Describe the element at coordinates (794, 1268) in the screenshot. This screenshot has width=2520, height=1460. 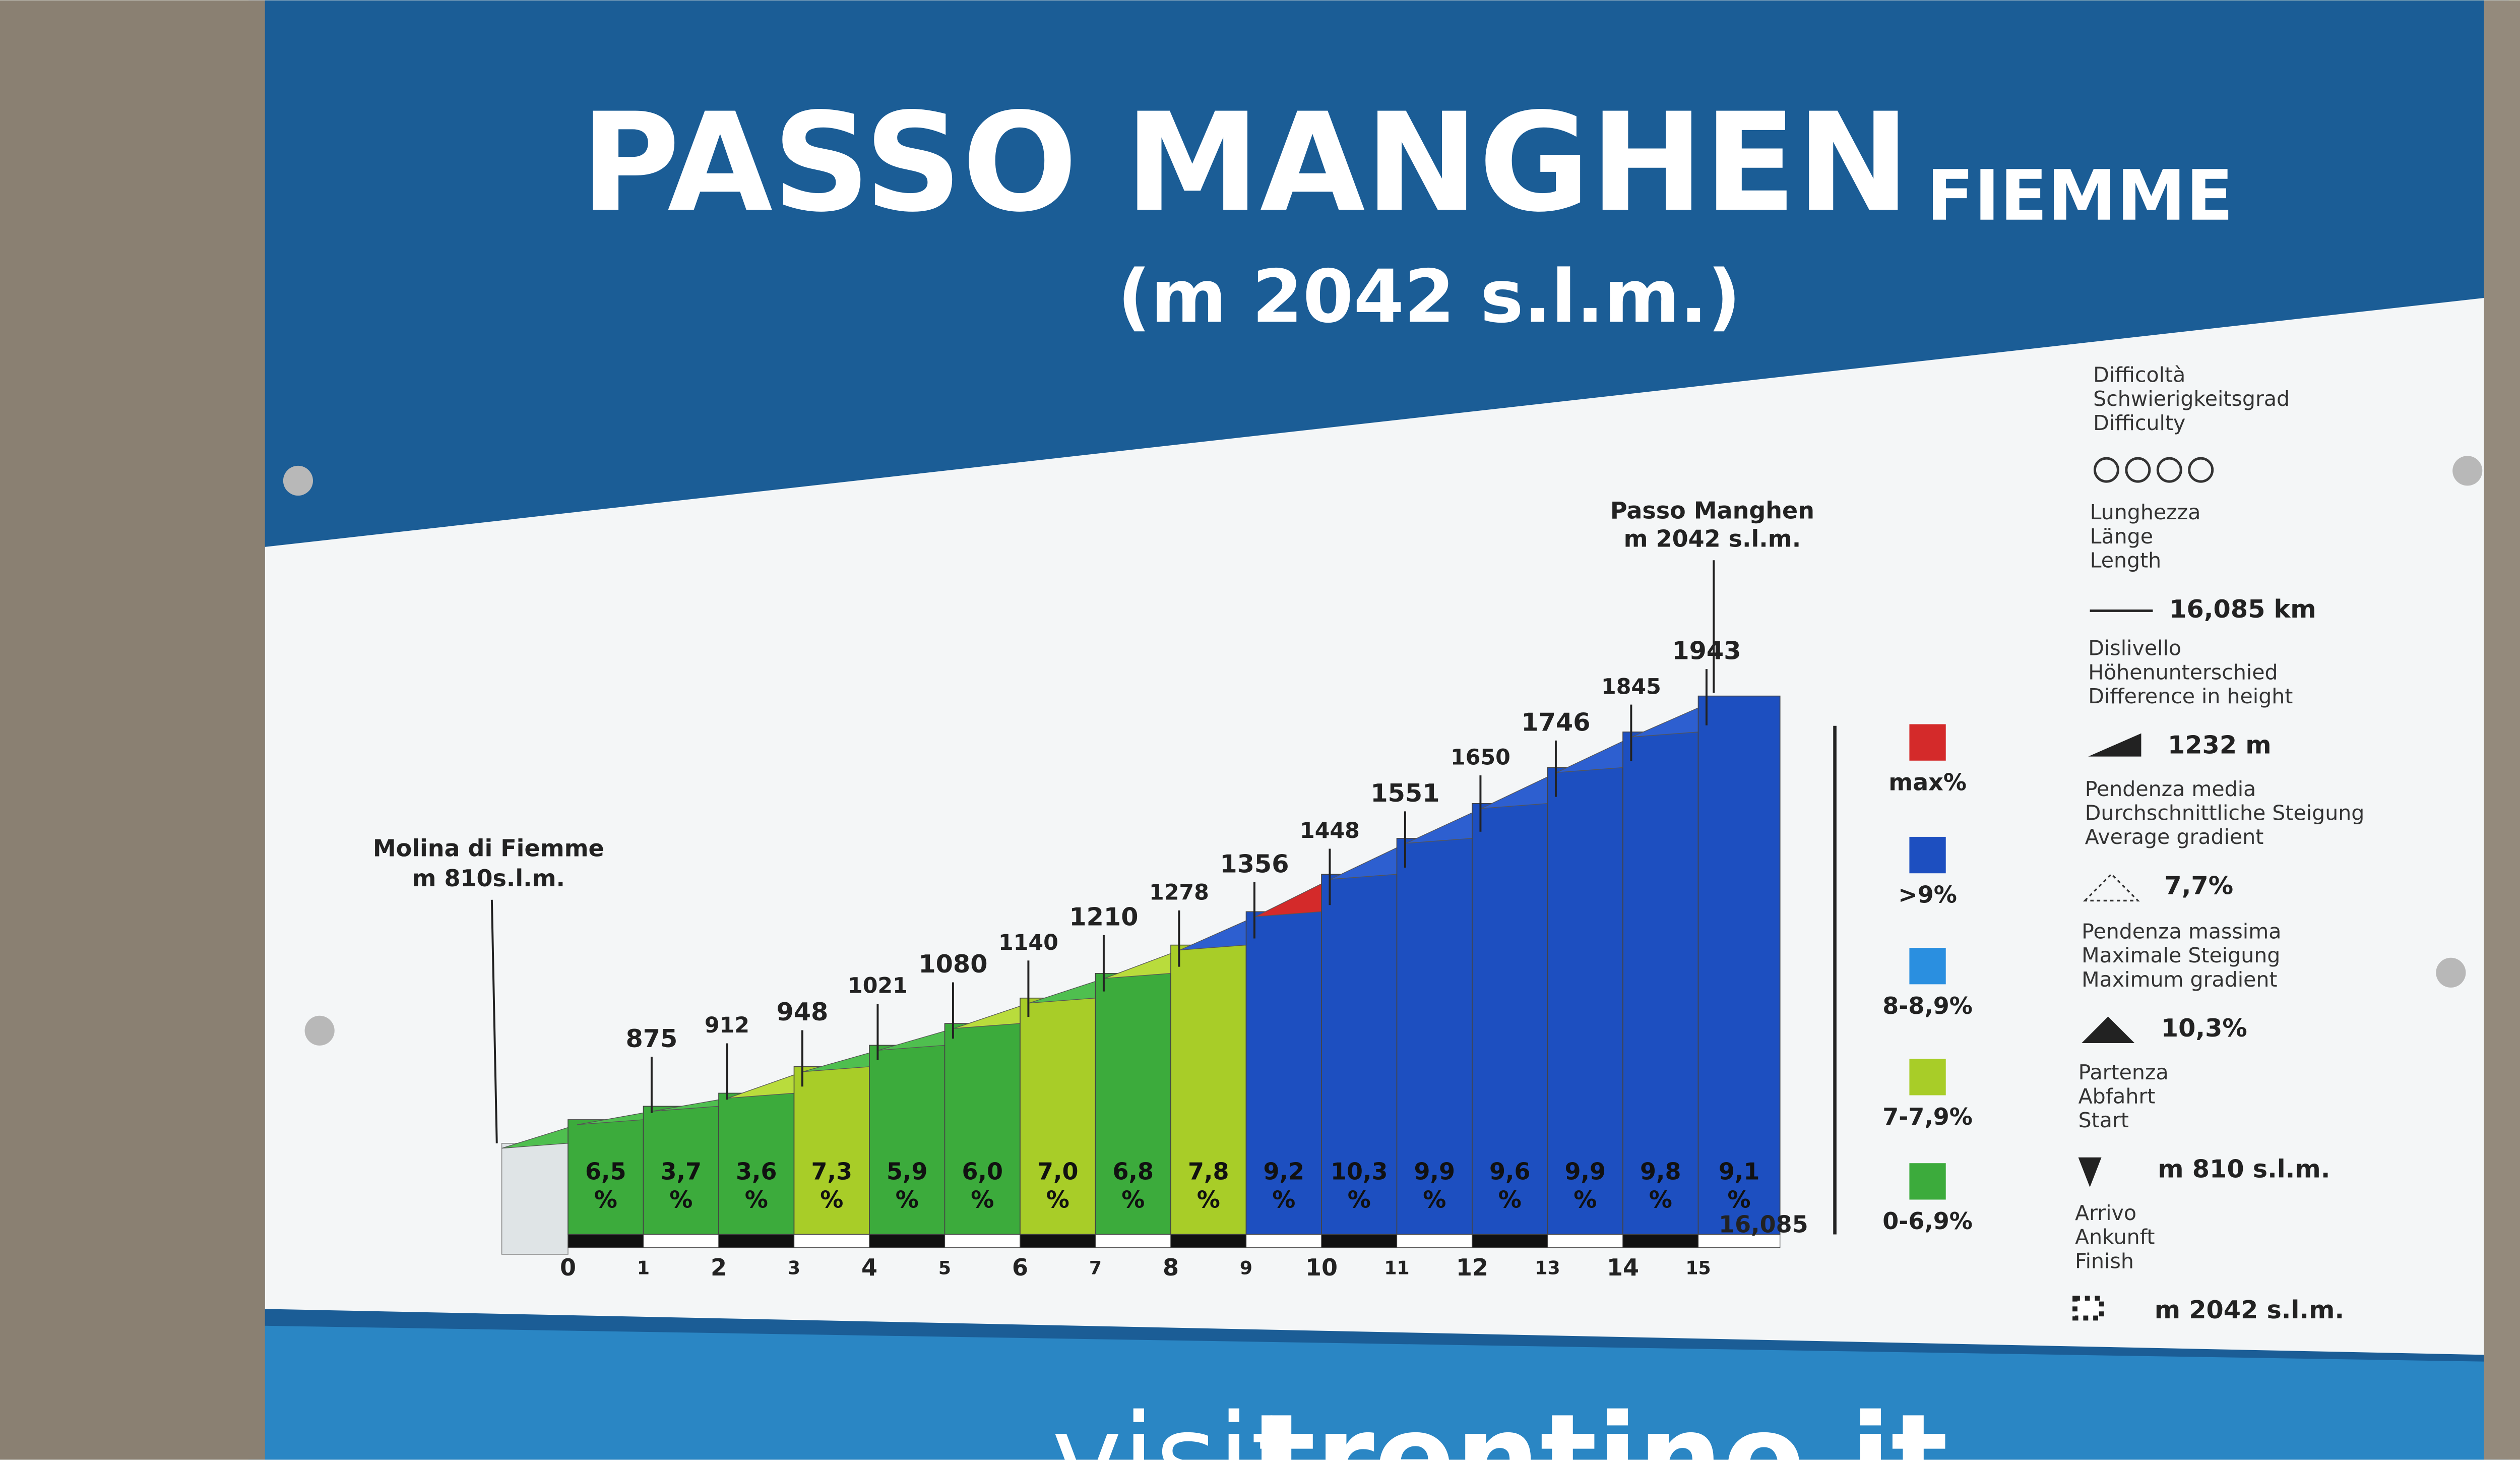
I see `km-label: 3` at that location.